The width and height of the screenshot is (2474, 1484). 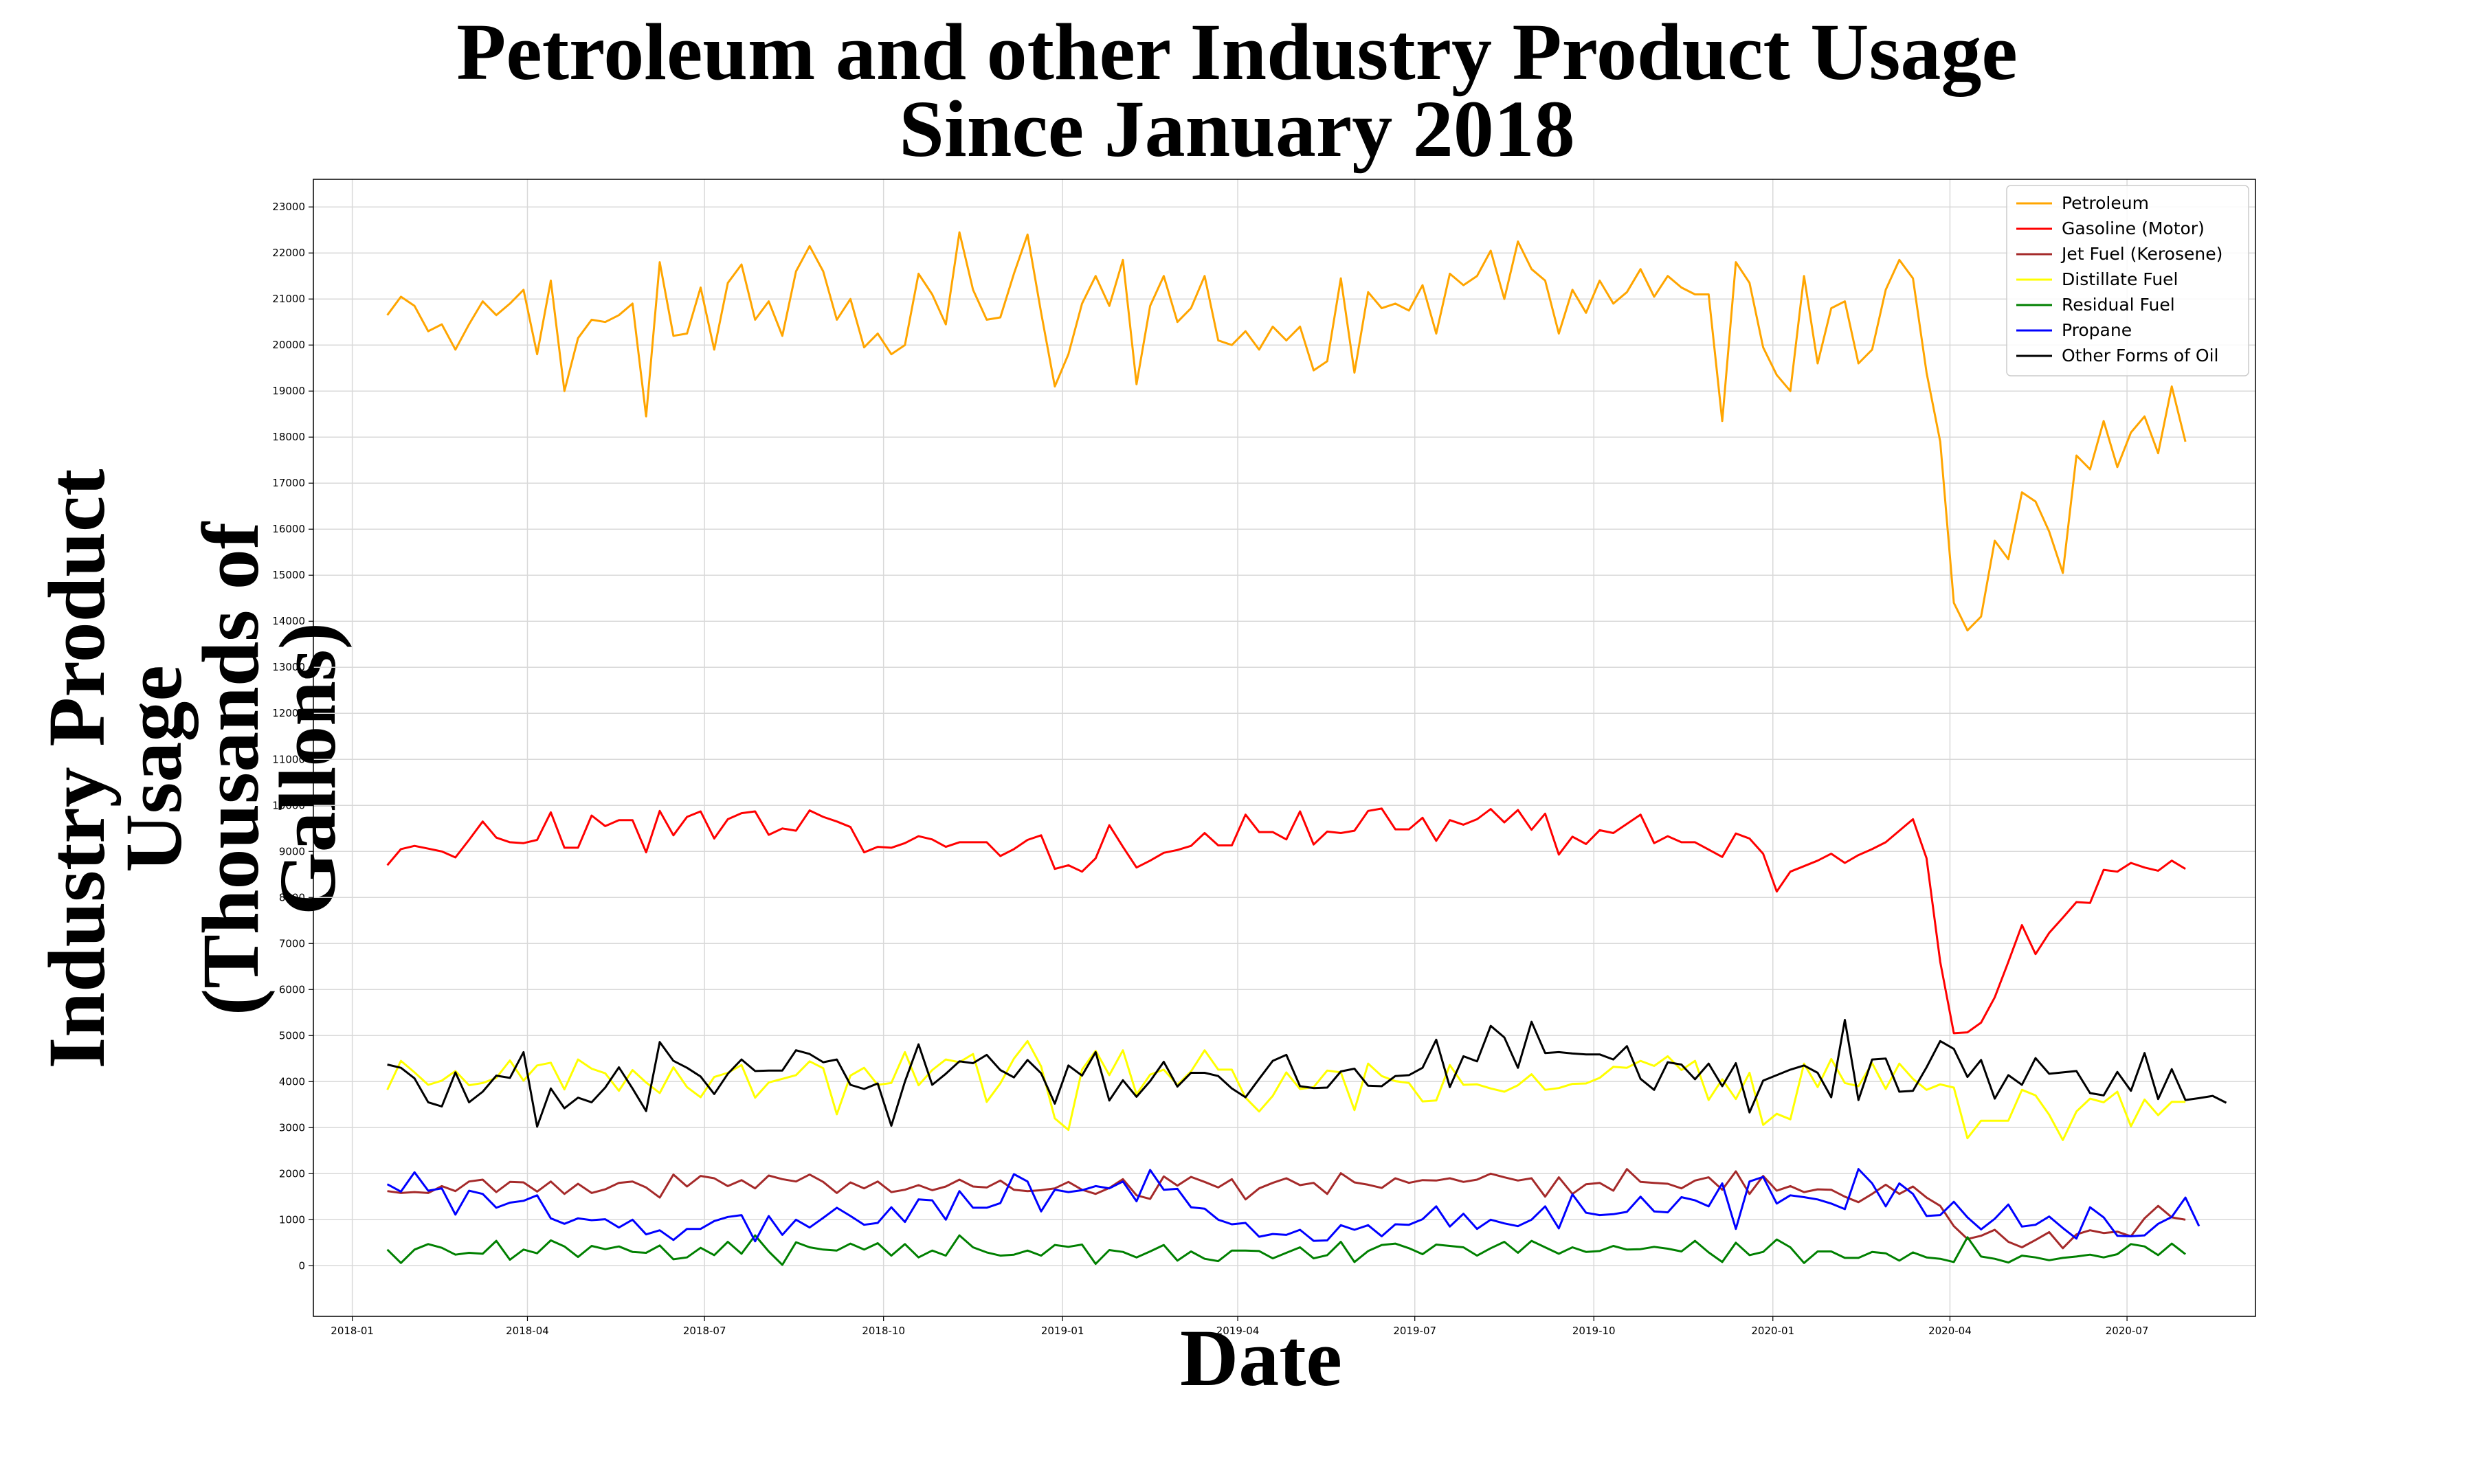 What do you see at coordinates (2118, 305) in the screenshot?
I see `legend-label: Residual Fuel` at bounding box center [2118, 305].